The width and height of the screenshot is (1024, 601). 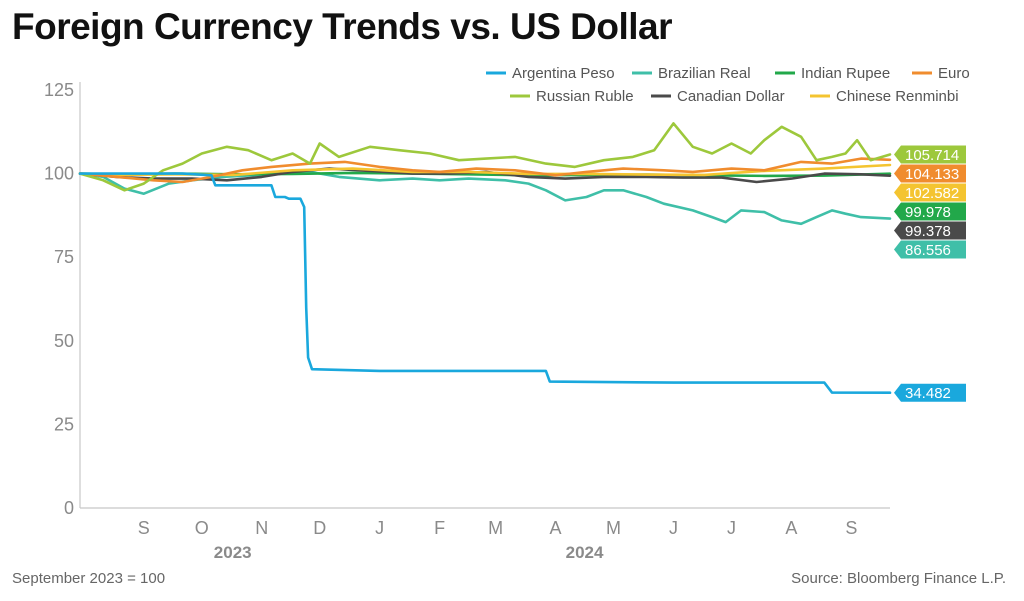 I want to click on legend-label: Argentina Peso, so click(x=563, y=73).